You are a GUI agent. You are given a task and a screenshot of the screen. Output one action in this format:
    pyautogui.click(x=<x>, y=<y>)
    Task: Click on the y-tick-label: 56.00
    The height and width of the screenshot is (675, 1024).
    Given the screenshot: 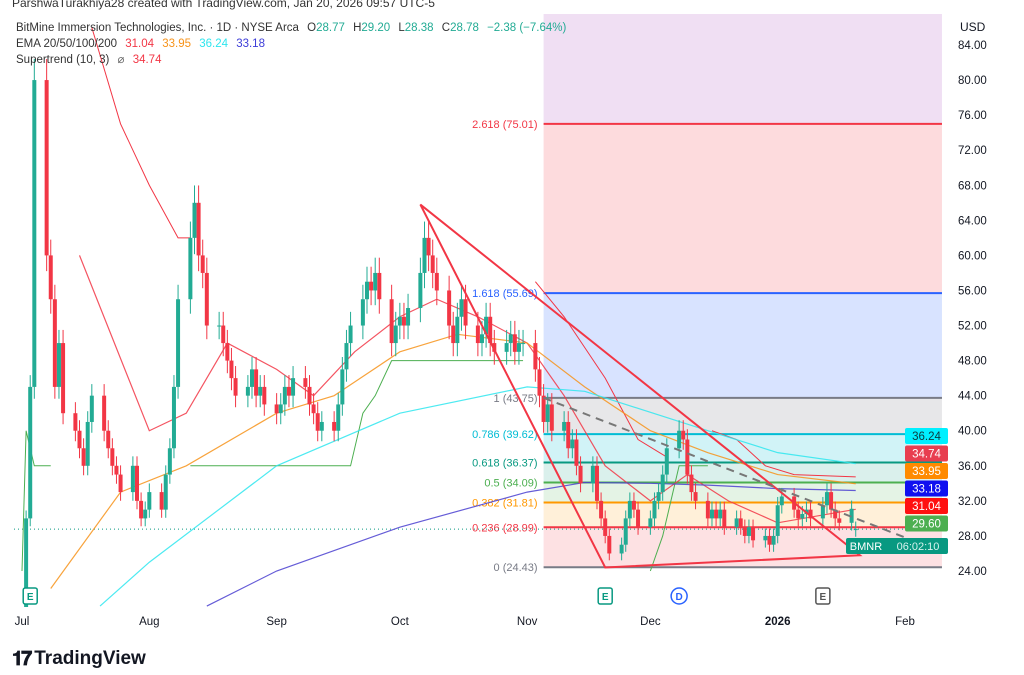 What is the action you would take?
    pyautogui.click(x=972, y=291)
    